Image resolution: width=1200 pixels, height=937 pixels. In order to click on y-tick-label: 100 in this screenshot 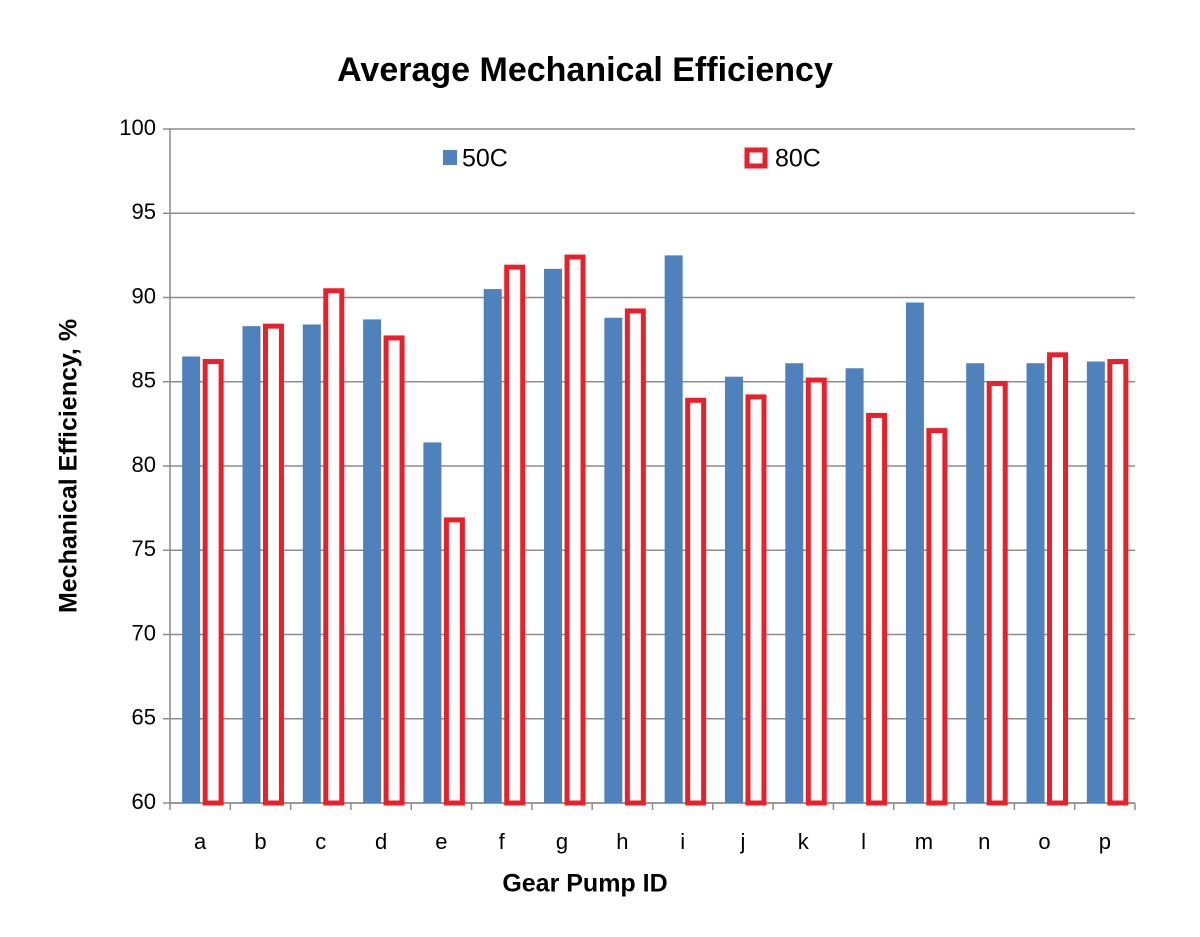, I will do `click(137, 127)`.